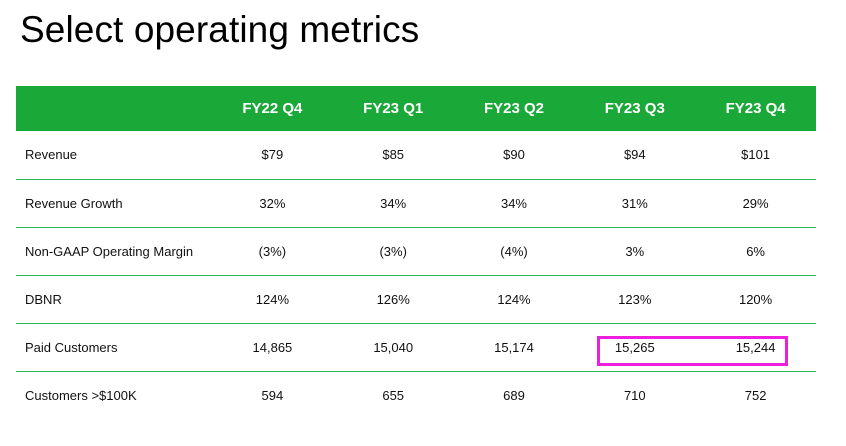 Image resolution: width=846 pixels, height=446 pixels. Describe the element at coordinates (51, 155) in the screenshot. I see `row-label: Revenue` at that location.